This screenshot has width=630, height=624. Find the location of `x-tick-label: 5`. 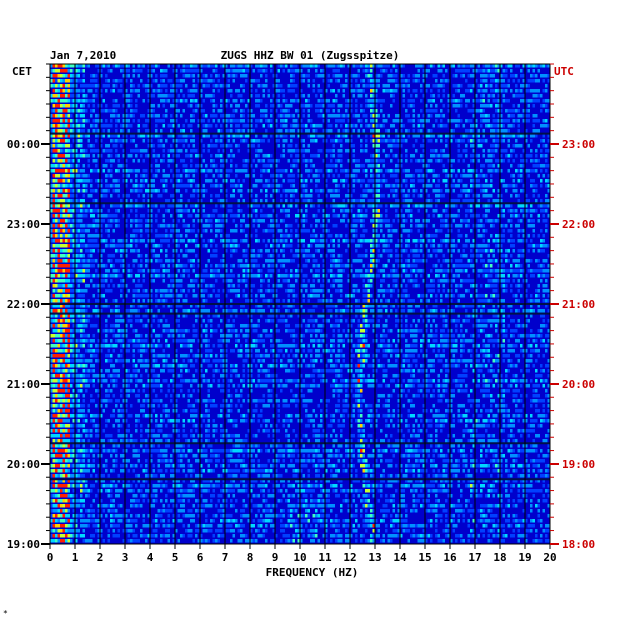

x-tick-label: 5 is located at coordinates (175, 557).